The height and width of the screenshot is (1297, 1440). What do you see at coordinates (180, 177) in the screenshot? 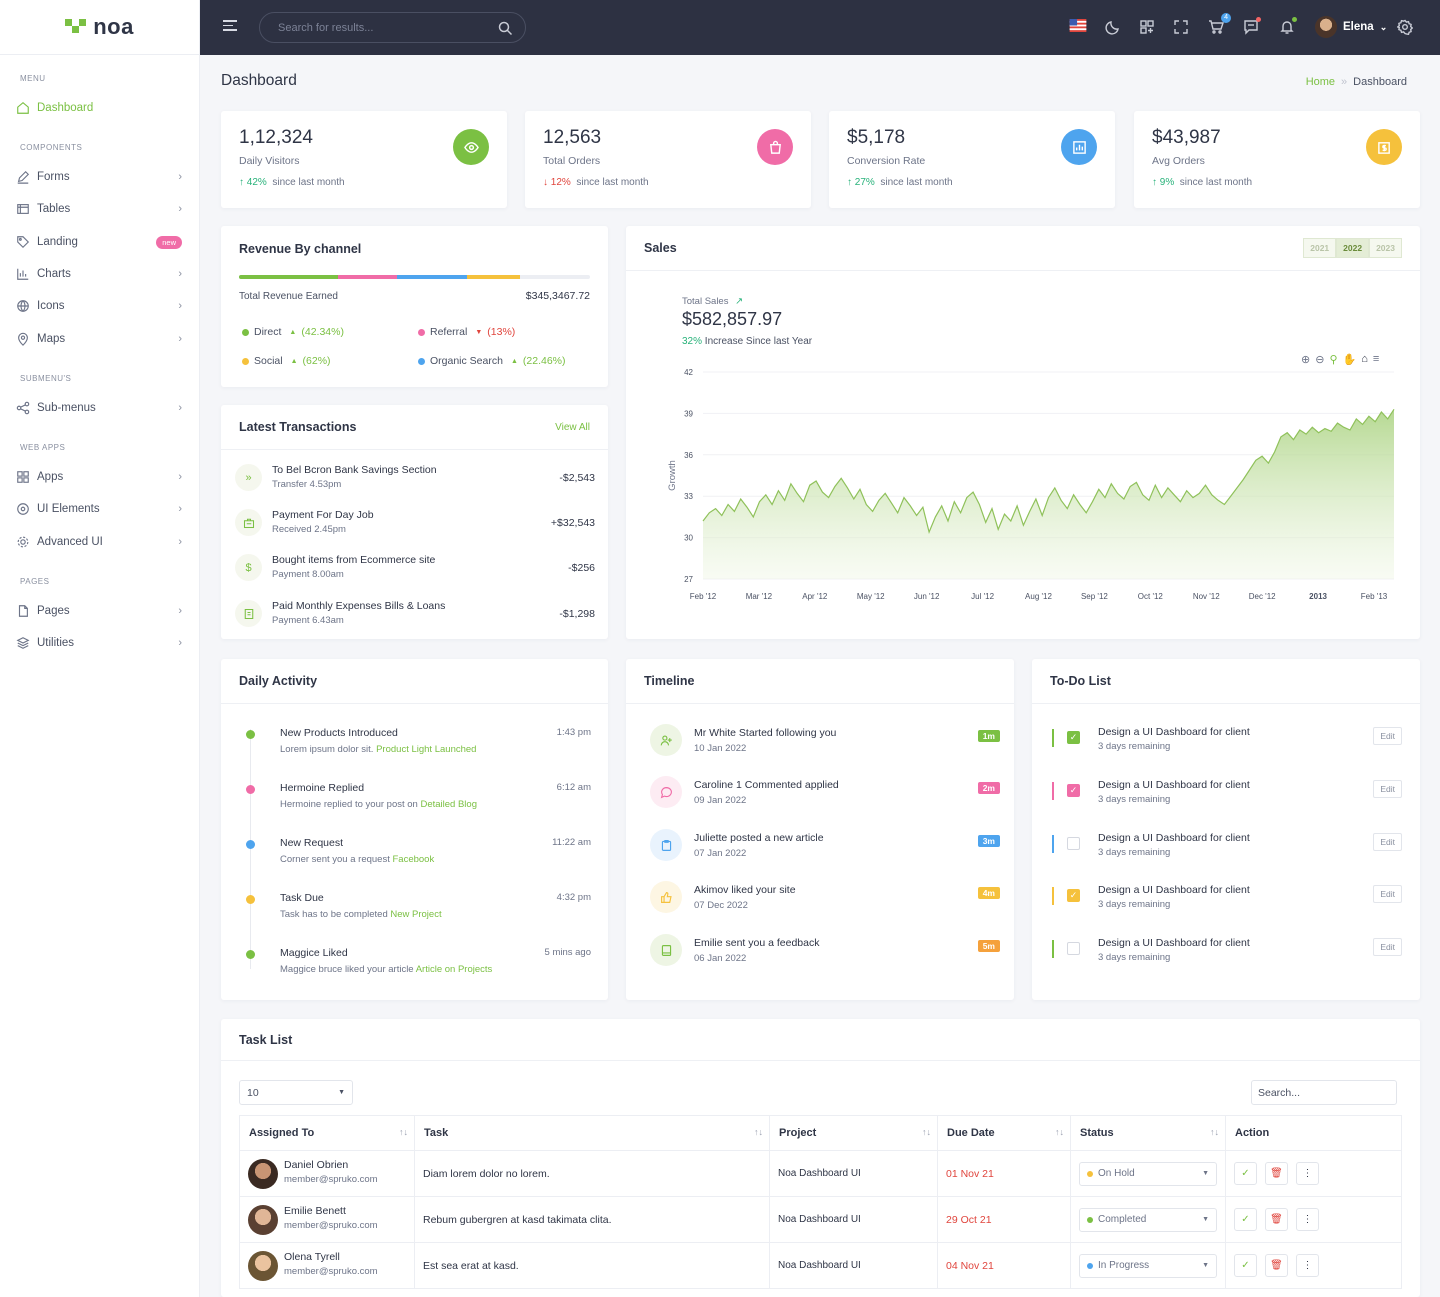
I see `chevron-right-icon: ›` at bounding box center [180, 177].